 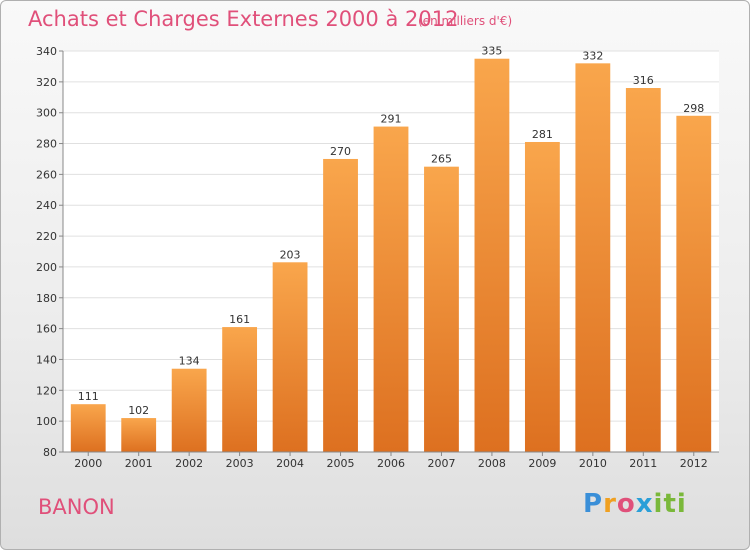 What do you see at coordinates (46, 298) in the screenshot?
I see `y-tick-label: 180` at bounding box center [46, 298].